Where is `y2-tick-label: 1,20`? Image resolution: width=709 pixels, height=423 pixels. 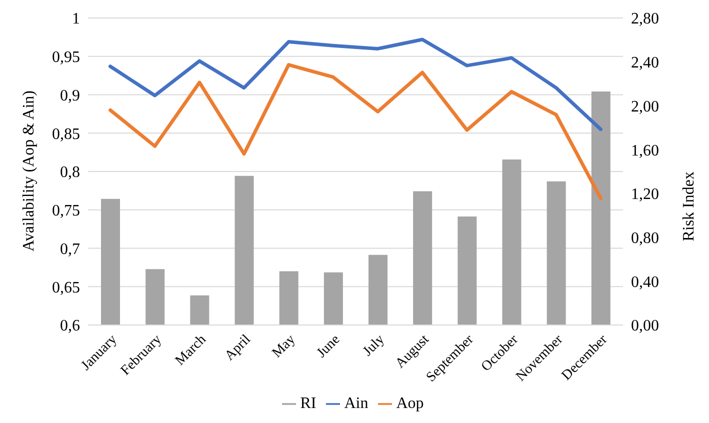
y2-tick-label: 1,20 is located at coordinates (645, 195).